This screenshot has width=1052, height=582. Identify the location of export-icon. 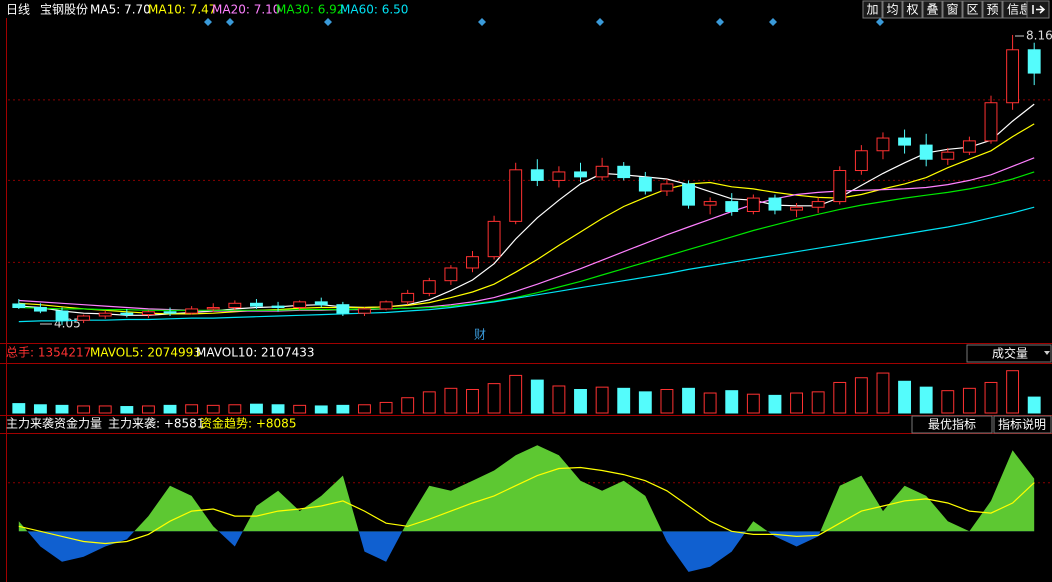
(1038, 9).